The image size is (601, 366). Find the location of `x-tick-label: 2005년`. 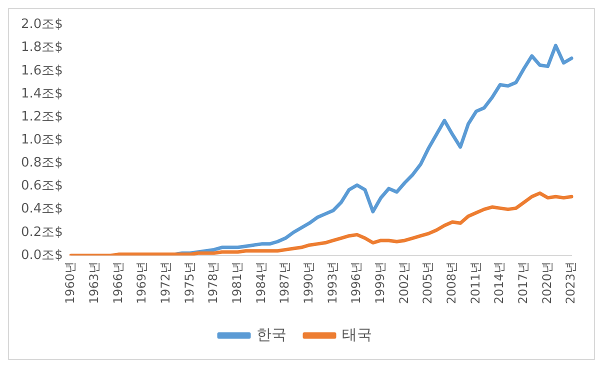

x-tick-label: 2005년 is located at coordinates (427, 282).